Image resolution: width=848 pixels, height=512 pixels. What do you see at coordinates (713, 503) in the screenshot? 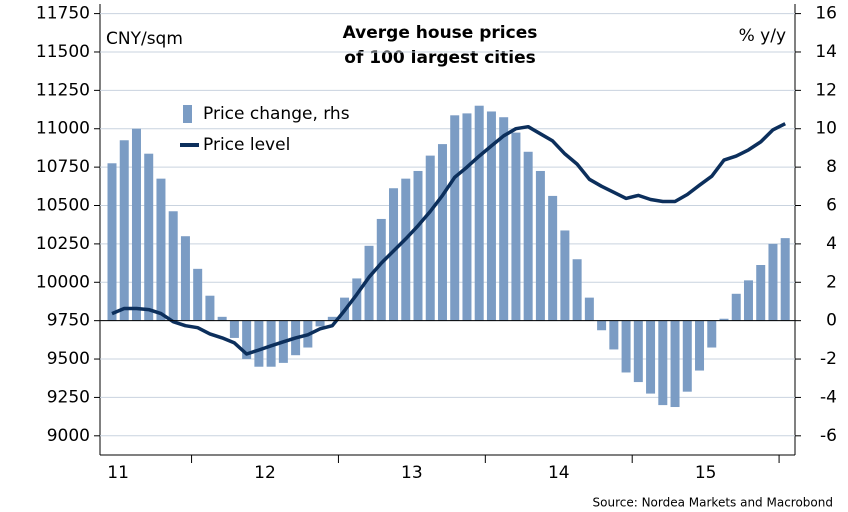
I see `source: Source: Nordea Markets and Macrobond` at bounding box center [713, 503].